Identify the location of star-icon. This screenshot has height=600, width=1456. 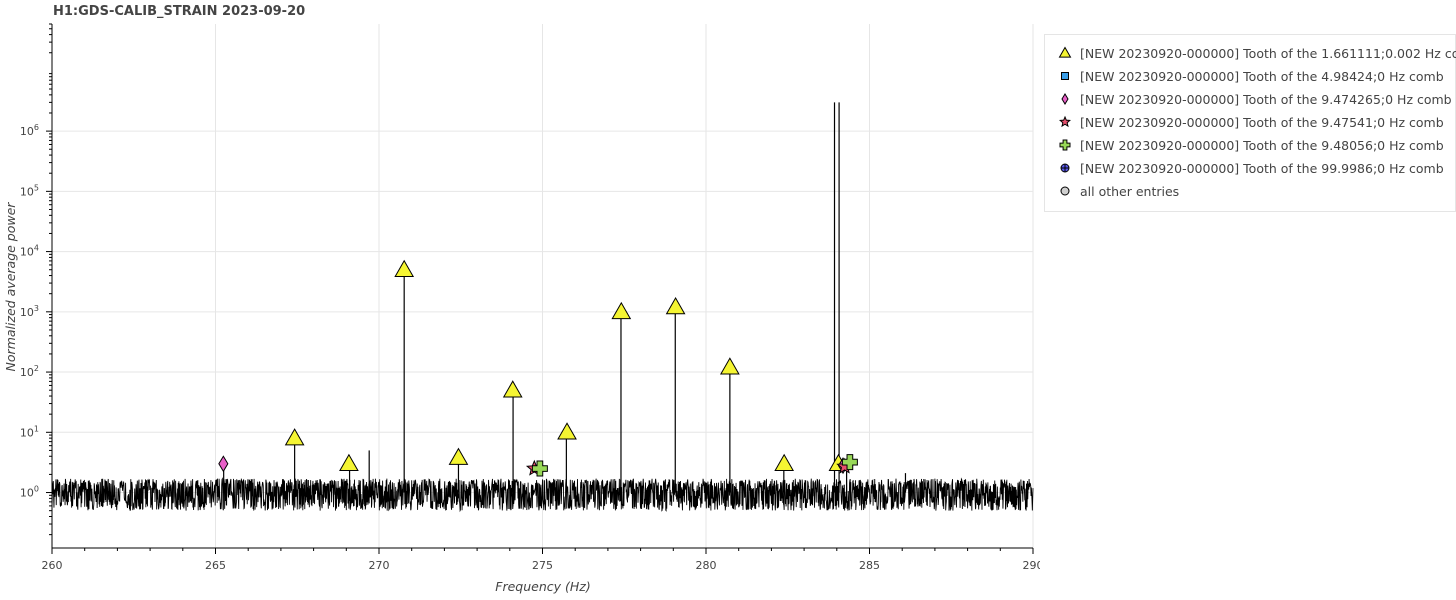
(1065, 121).